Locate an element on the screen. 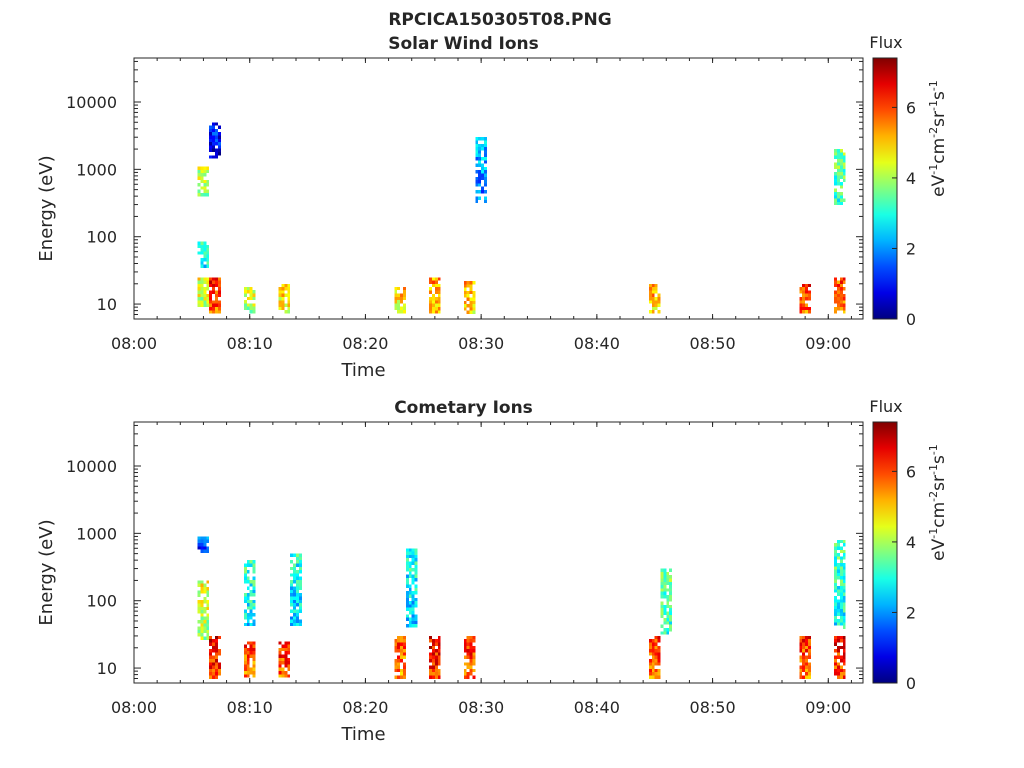 The width and height of the screenshot is (1024, 768). y-tick-label: 10000 is located at coordinates (91, 466).